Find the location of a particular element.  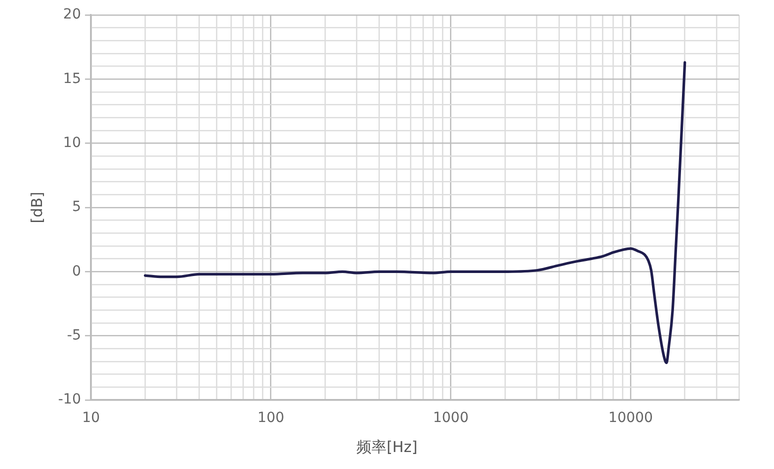

x-axis-title: 频率[Hz] is located at coordinates (387, 447).